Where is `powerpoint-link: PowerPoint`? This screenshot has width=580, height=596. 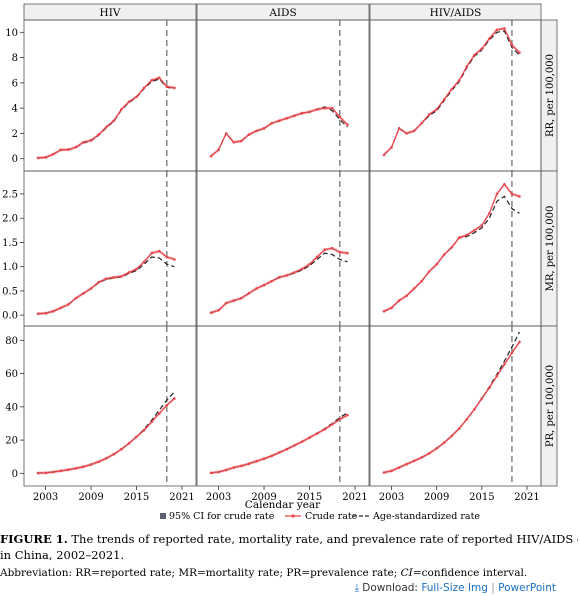
powerpoint-link: PowerPoint is located at coordinates (527, 588).